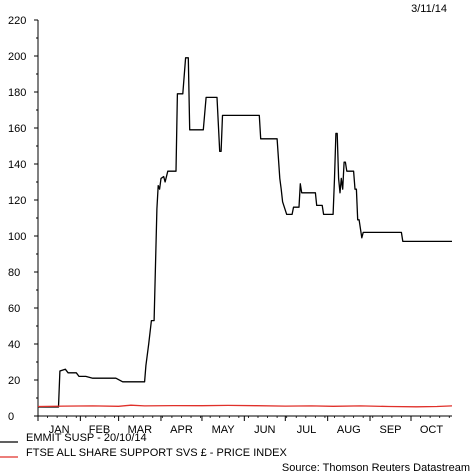 This screenshot has width=475, height=475. What do you see at coordinates (243, 426) in the screenshot?
I see `x-axis-ticks: JAN FEB MAR APR MAY JUN JUL AUG SEP OCT` at bounding box center [243, 426].